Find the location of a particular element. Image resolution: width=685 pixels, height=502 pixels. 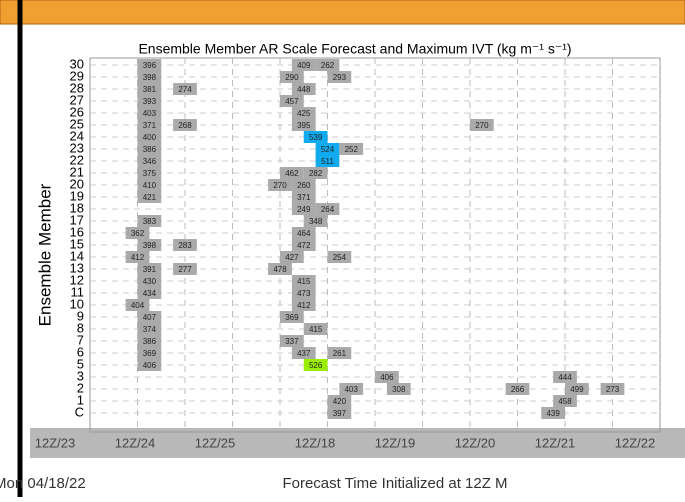

banner is located at coordinates (342, 12).